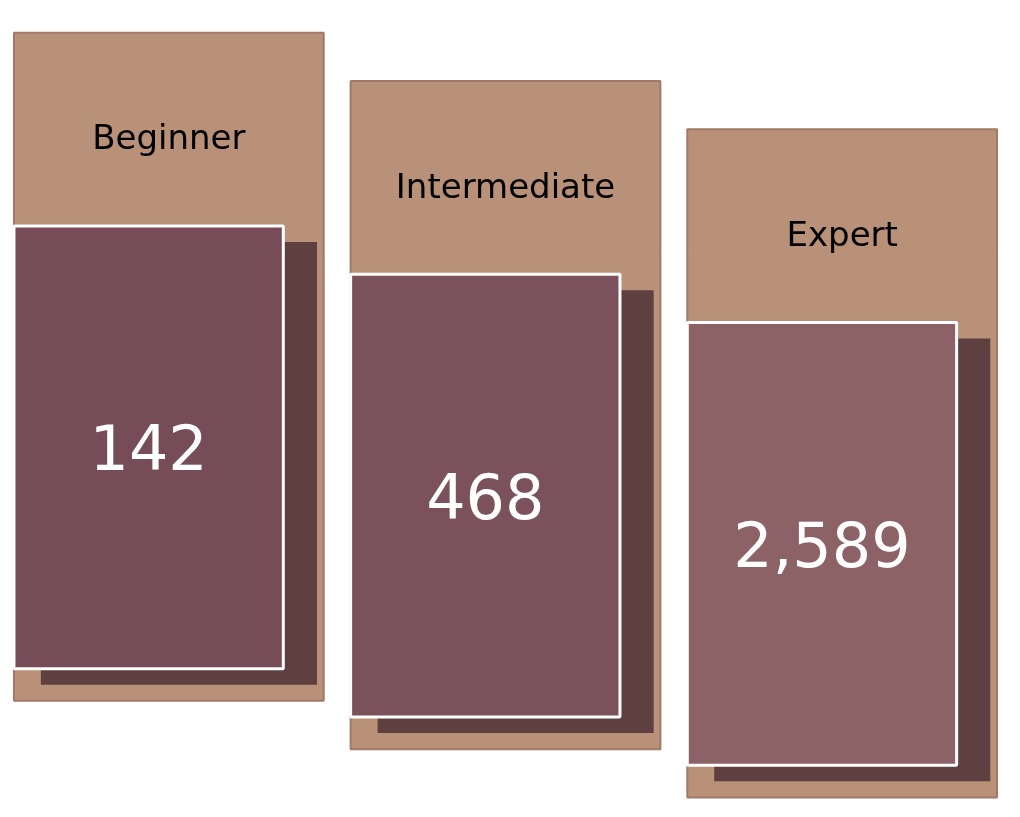 This screenshot has height=817, width=1020. What do you see at coordinates (822, 545) in the screenshot?
I see `data-label: 2,589` at bounding box center [822, 545].